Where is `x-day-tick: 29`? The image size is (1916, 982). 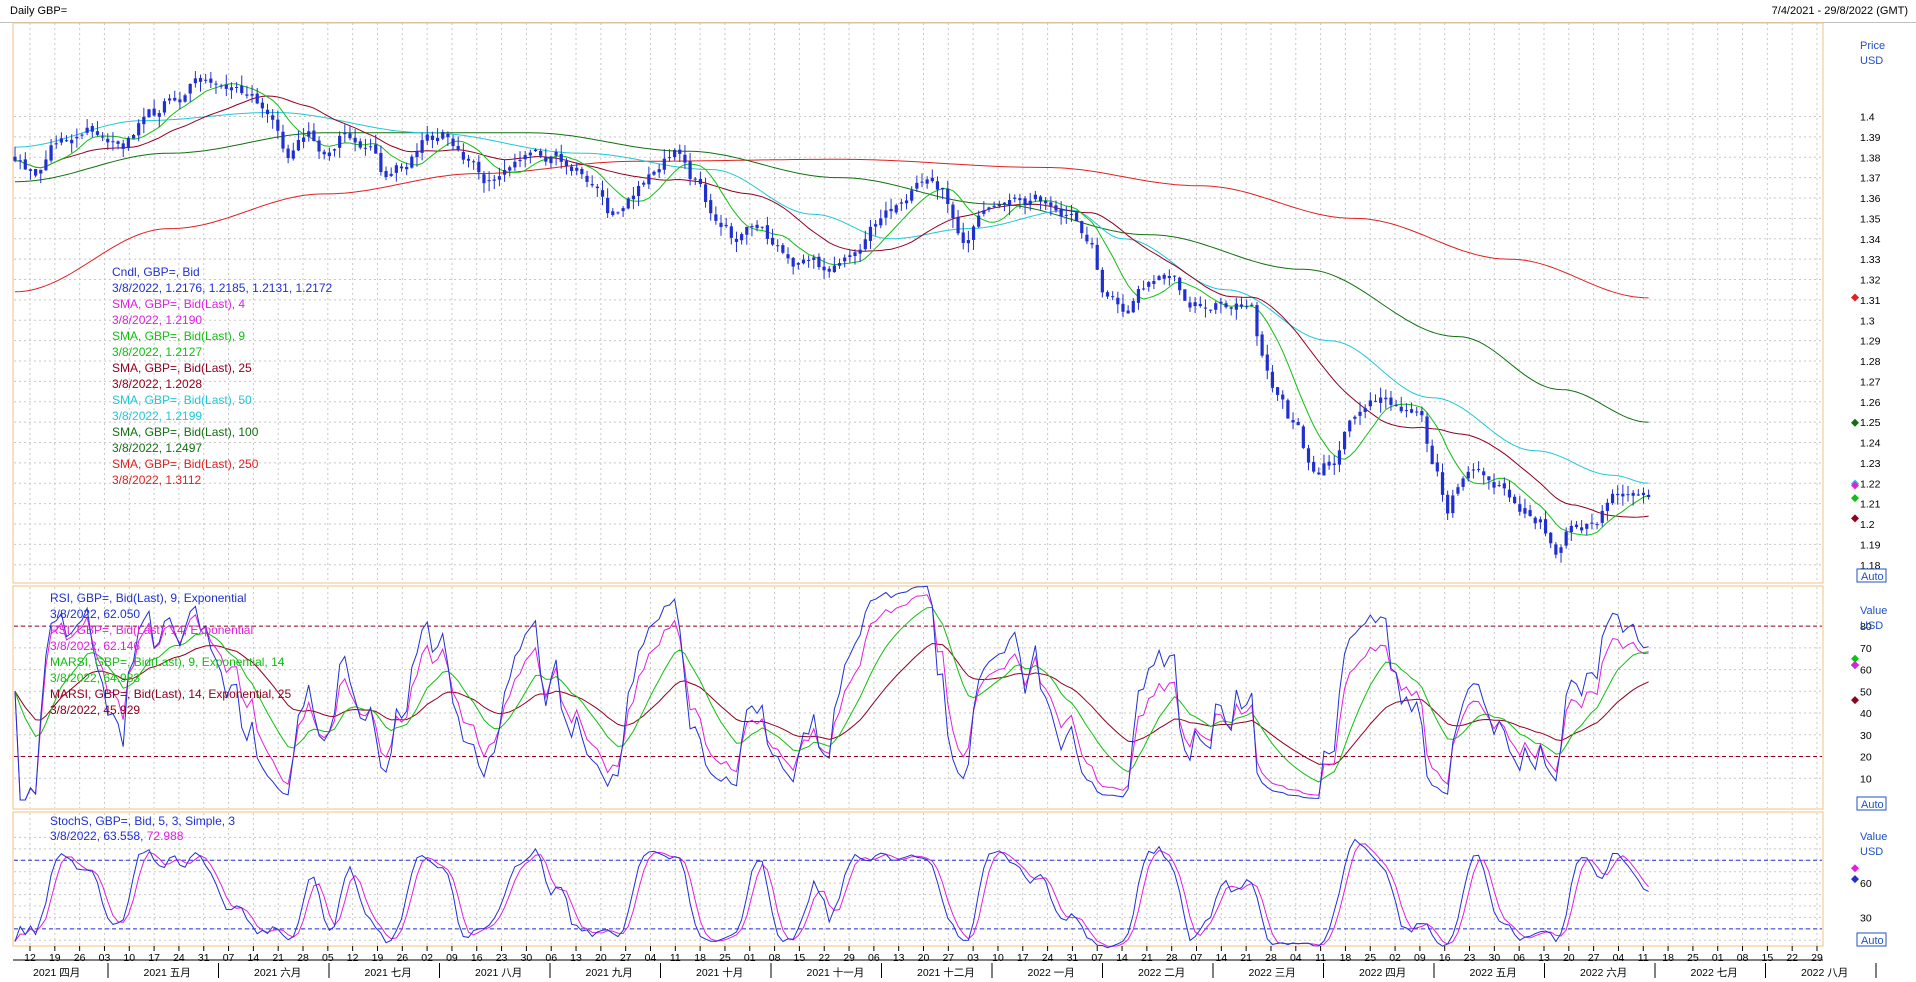
x-day-tick: 29 is located at coordinates (1817, 958).